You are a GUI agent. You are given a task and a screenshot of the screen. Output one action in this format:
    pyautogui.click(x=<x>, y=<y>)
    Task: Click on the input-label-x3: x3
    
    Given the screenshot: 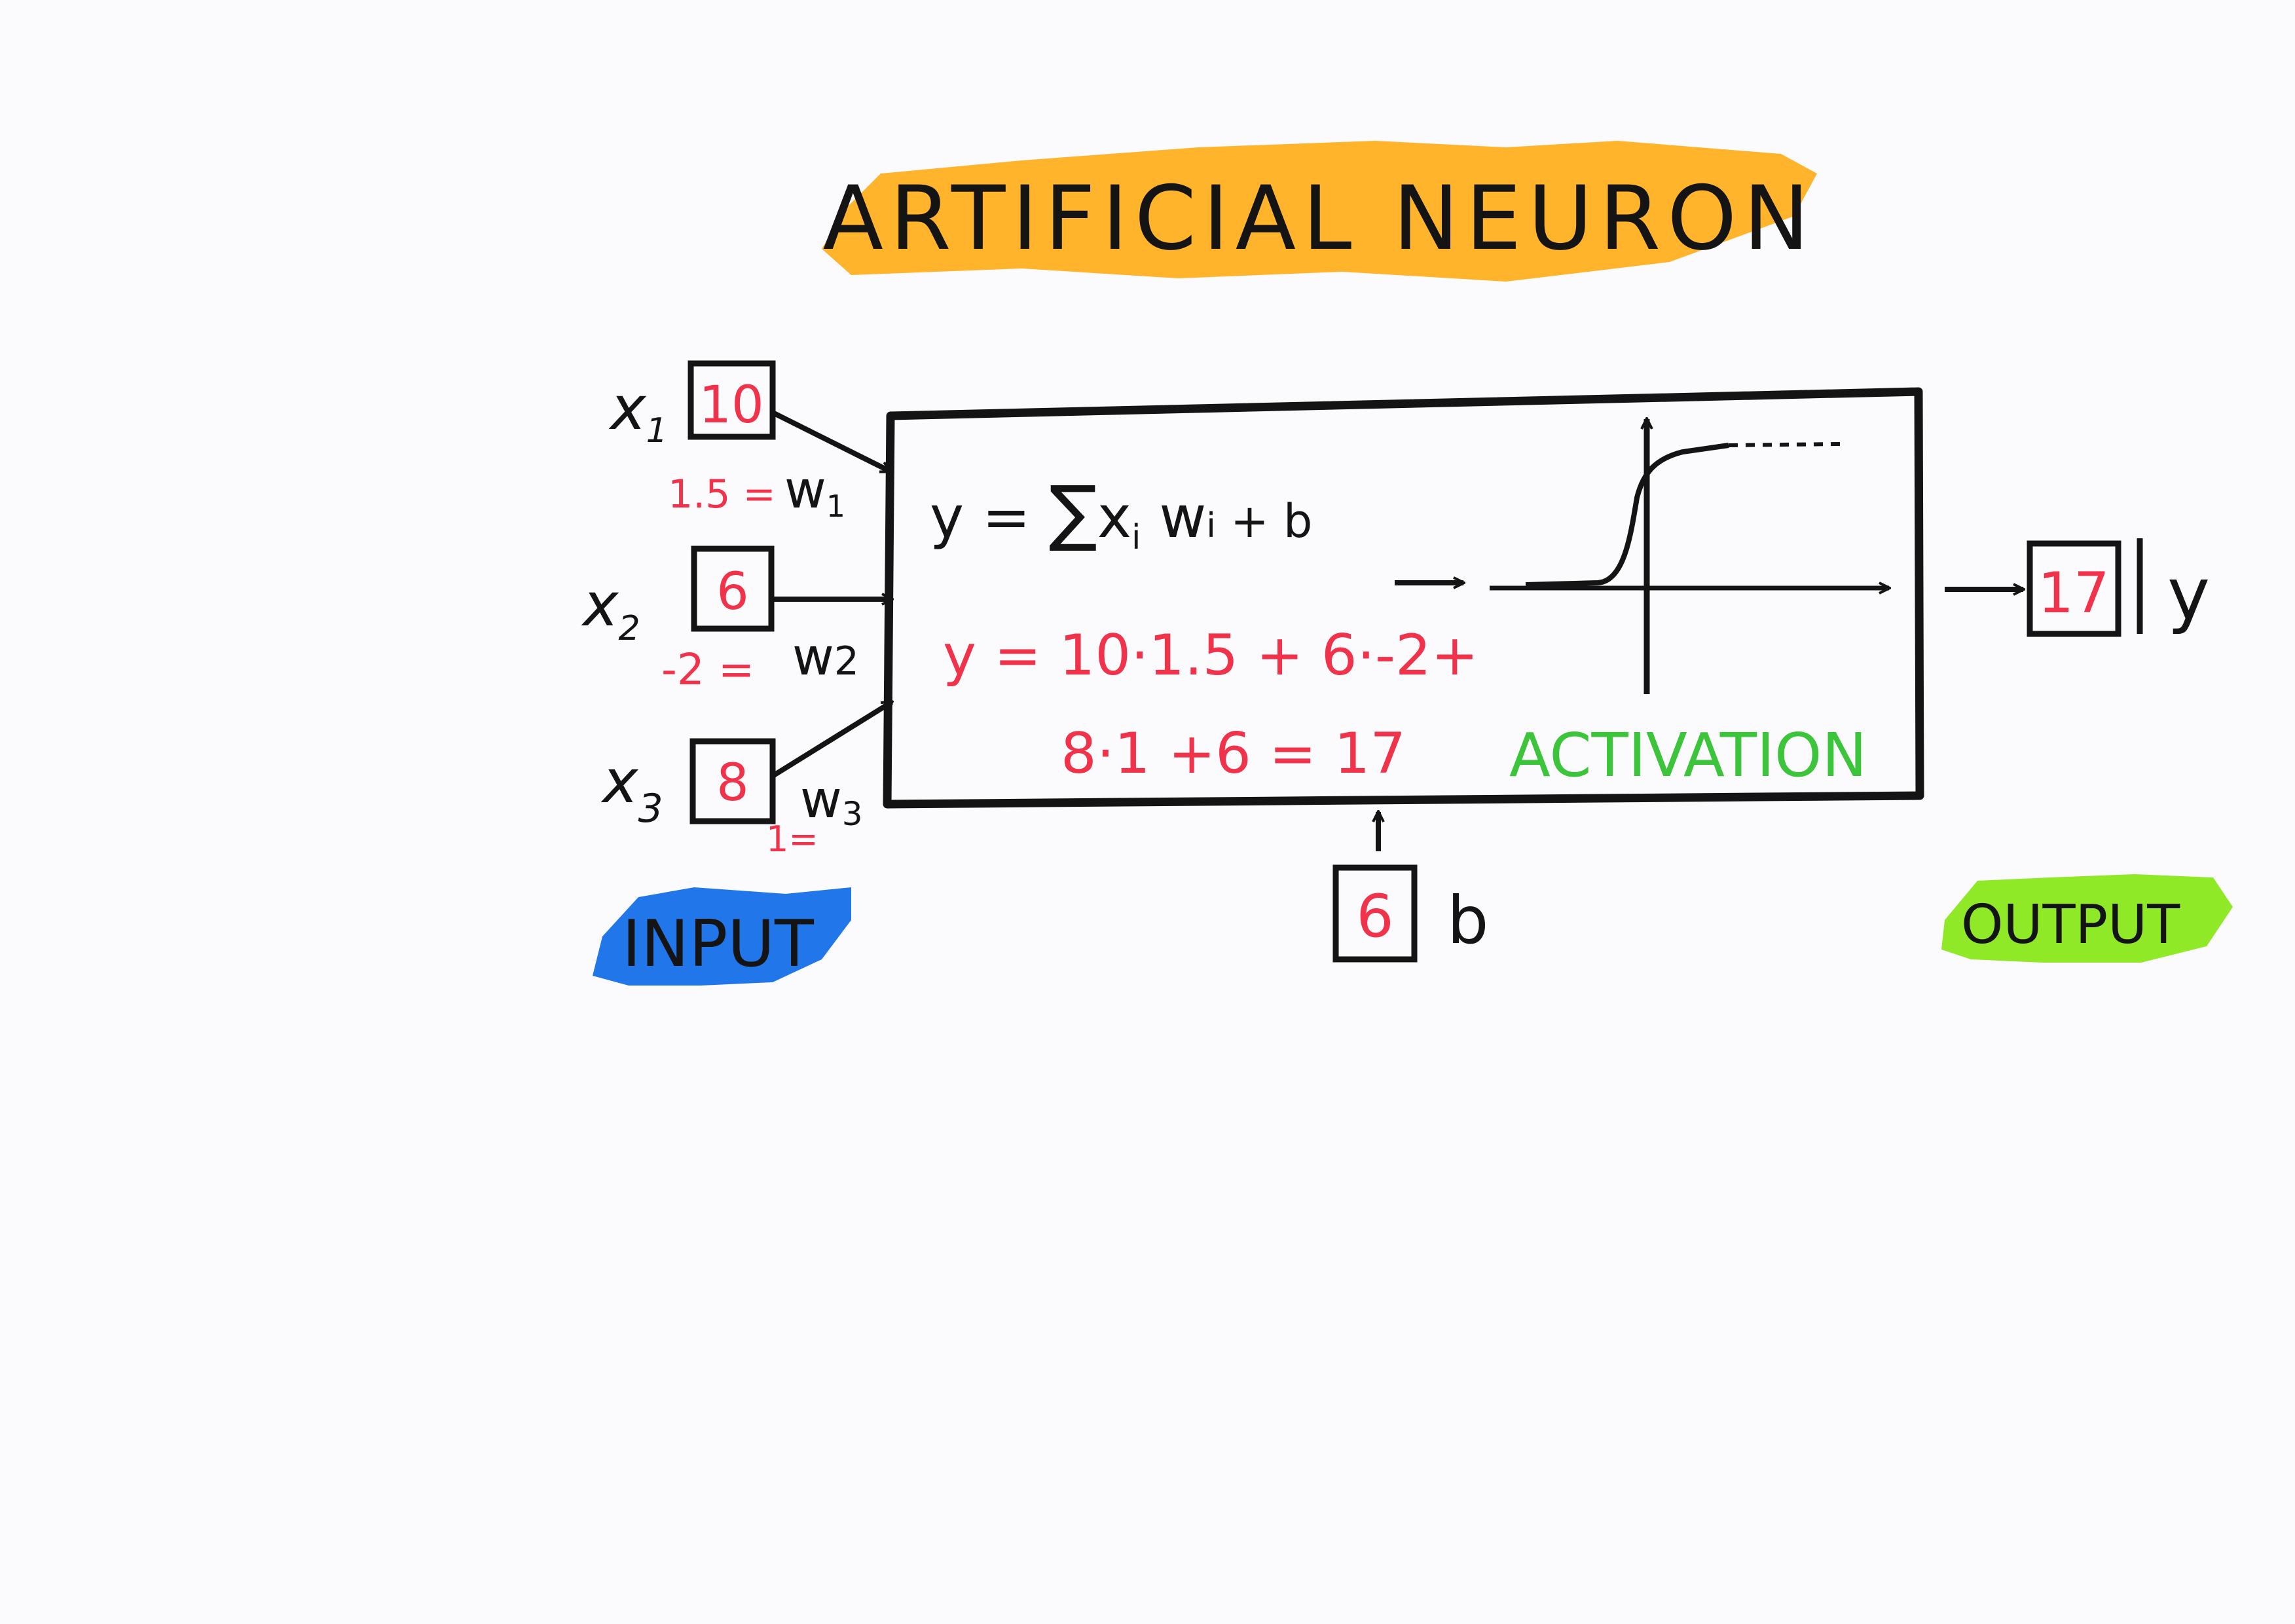 What is the action you would take?
    pyautogui.click(x=631, y=789)
    